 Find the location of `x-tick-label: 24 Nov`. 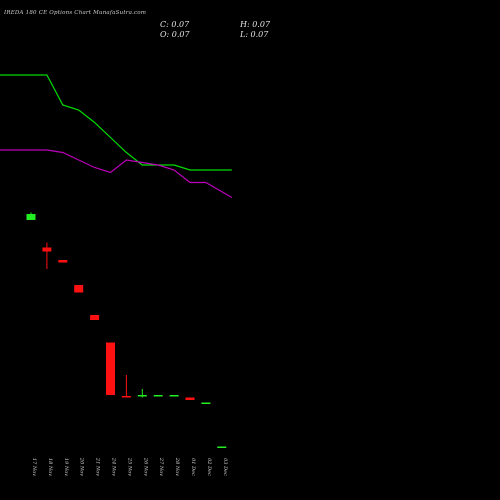

x-tick-label: 24 Nov is located at coordinates (114, 466).